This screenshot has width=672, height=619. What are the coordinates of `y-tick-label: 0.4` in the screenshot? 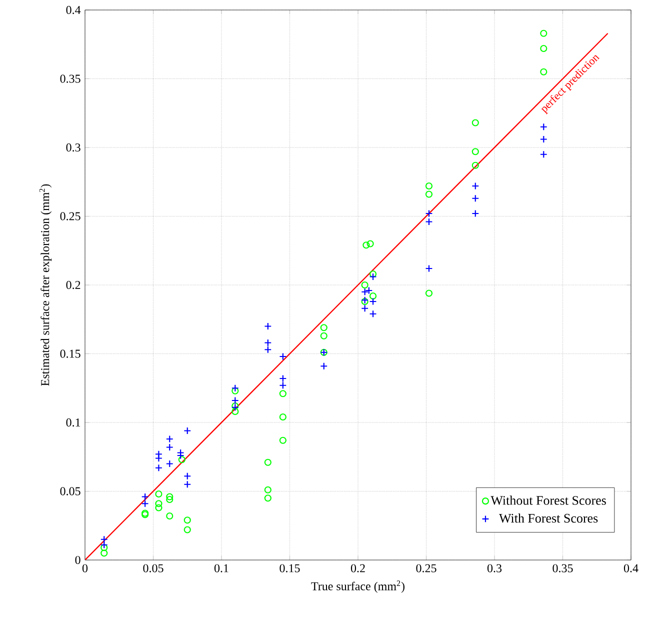 It's located at (73, 10).